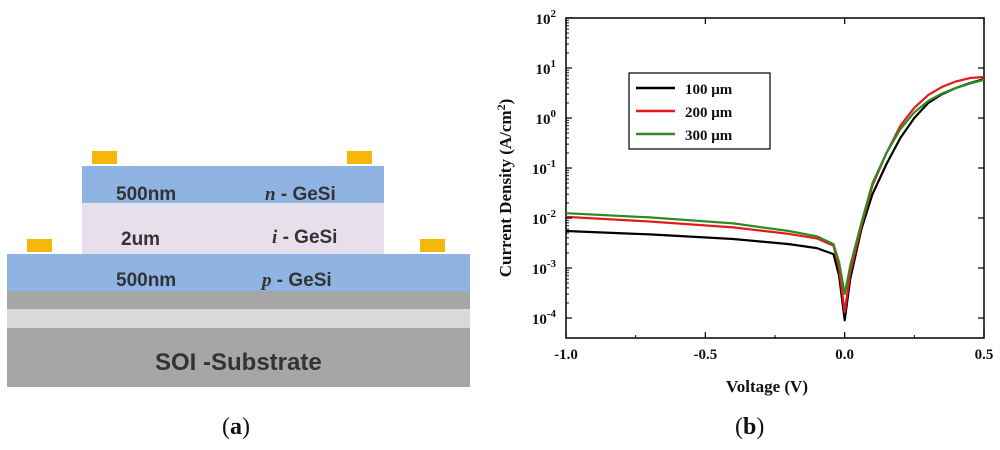 The image size is (1000, 450). I want to click on x-tick-label: 0.5, so click(984, 355).